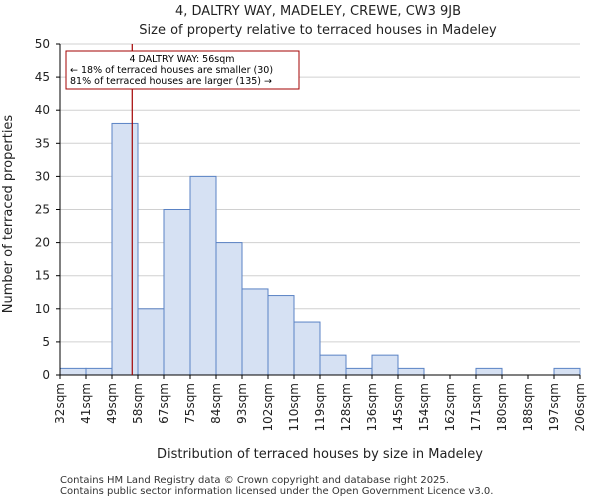 This screenshot has width=600, height=500. Describe the element at coordinates (8, 214) in the screenshot. I see `y-axis-label: Number of terraced properties` at that location.